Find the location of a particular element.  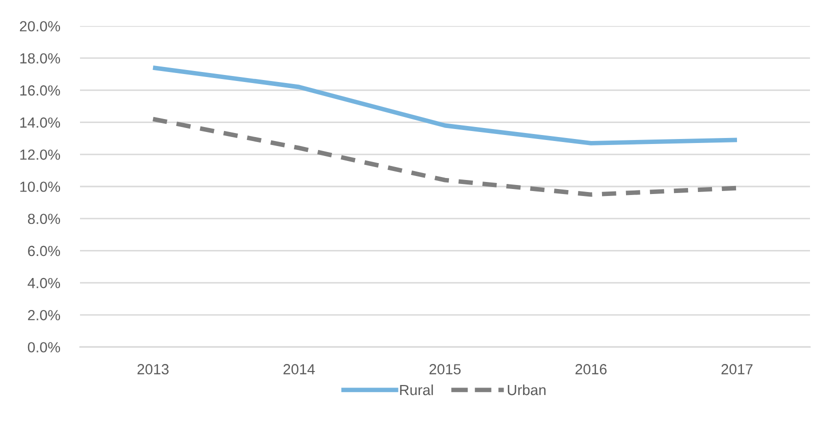

legend-label: Rural is located at coordinates (416, 390).